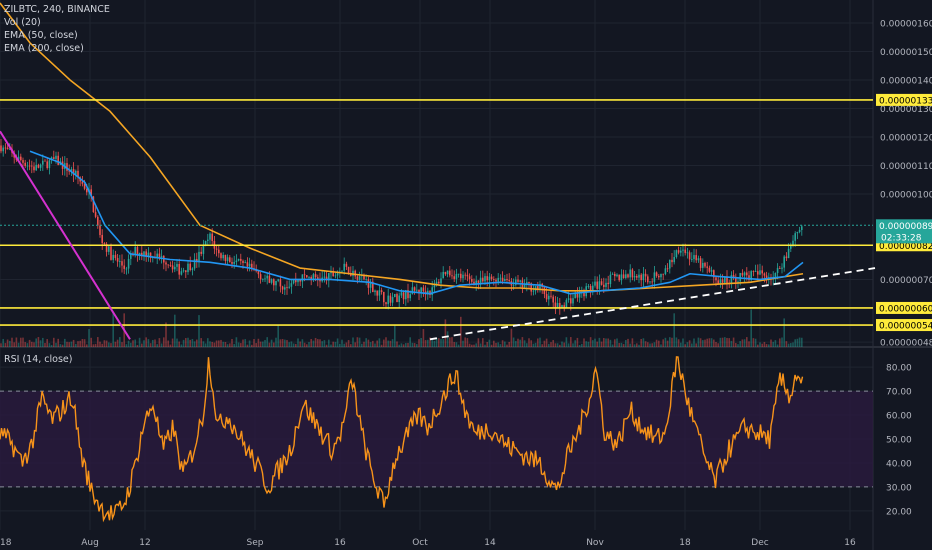  What do you see at coordinates (401, 328) in the screenshot?
I see `volume-bars` at bounding box center [401, 328].